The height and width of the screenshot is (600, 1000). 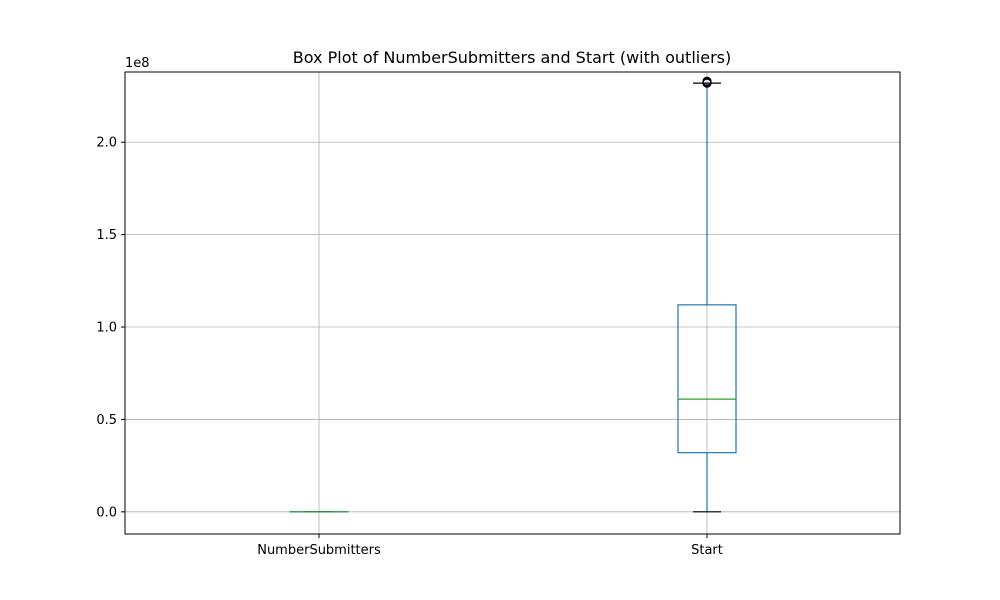 I want to click on box-start, so click(x=707, y=294).